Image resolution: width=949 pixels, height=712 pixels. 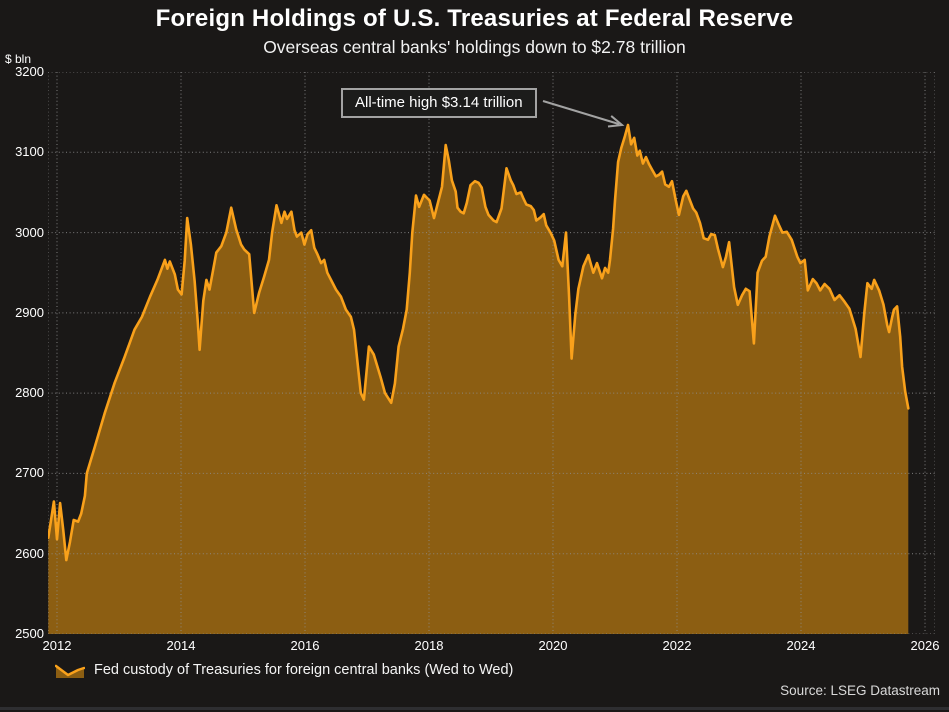 What do you see at coordinates (305, 645) in the screenshot?
I see `x-tick-label: 2016` at bounding box center [305, 645].